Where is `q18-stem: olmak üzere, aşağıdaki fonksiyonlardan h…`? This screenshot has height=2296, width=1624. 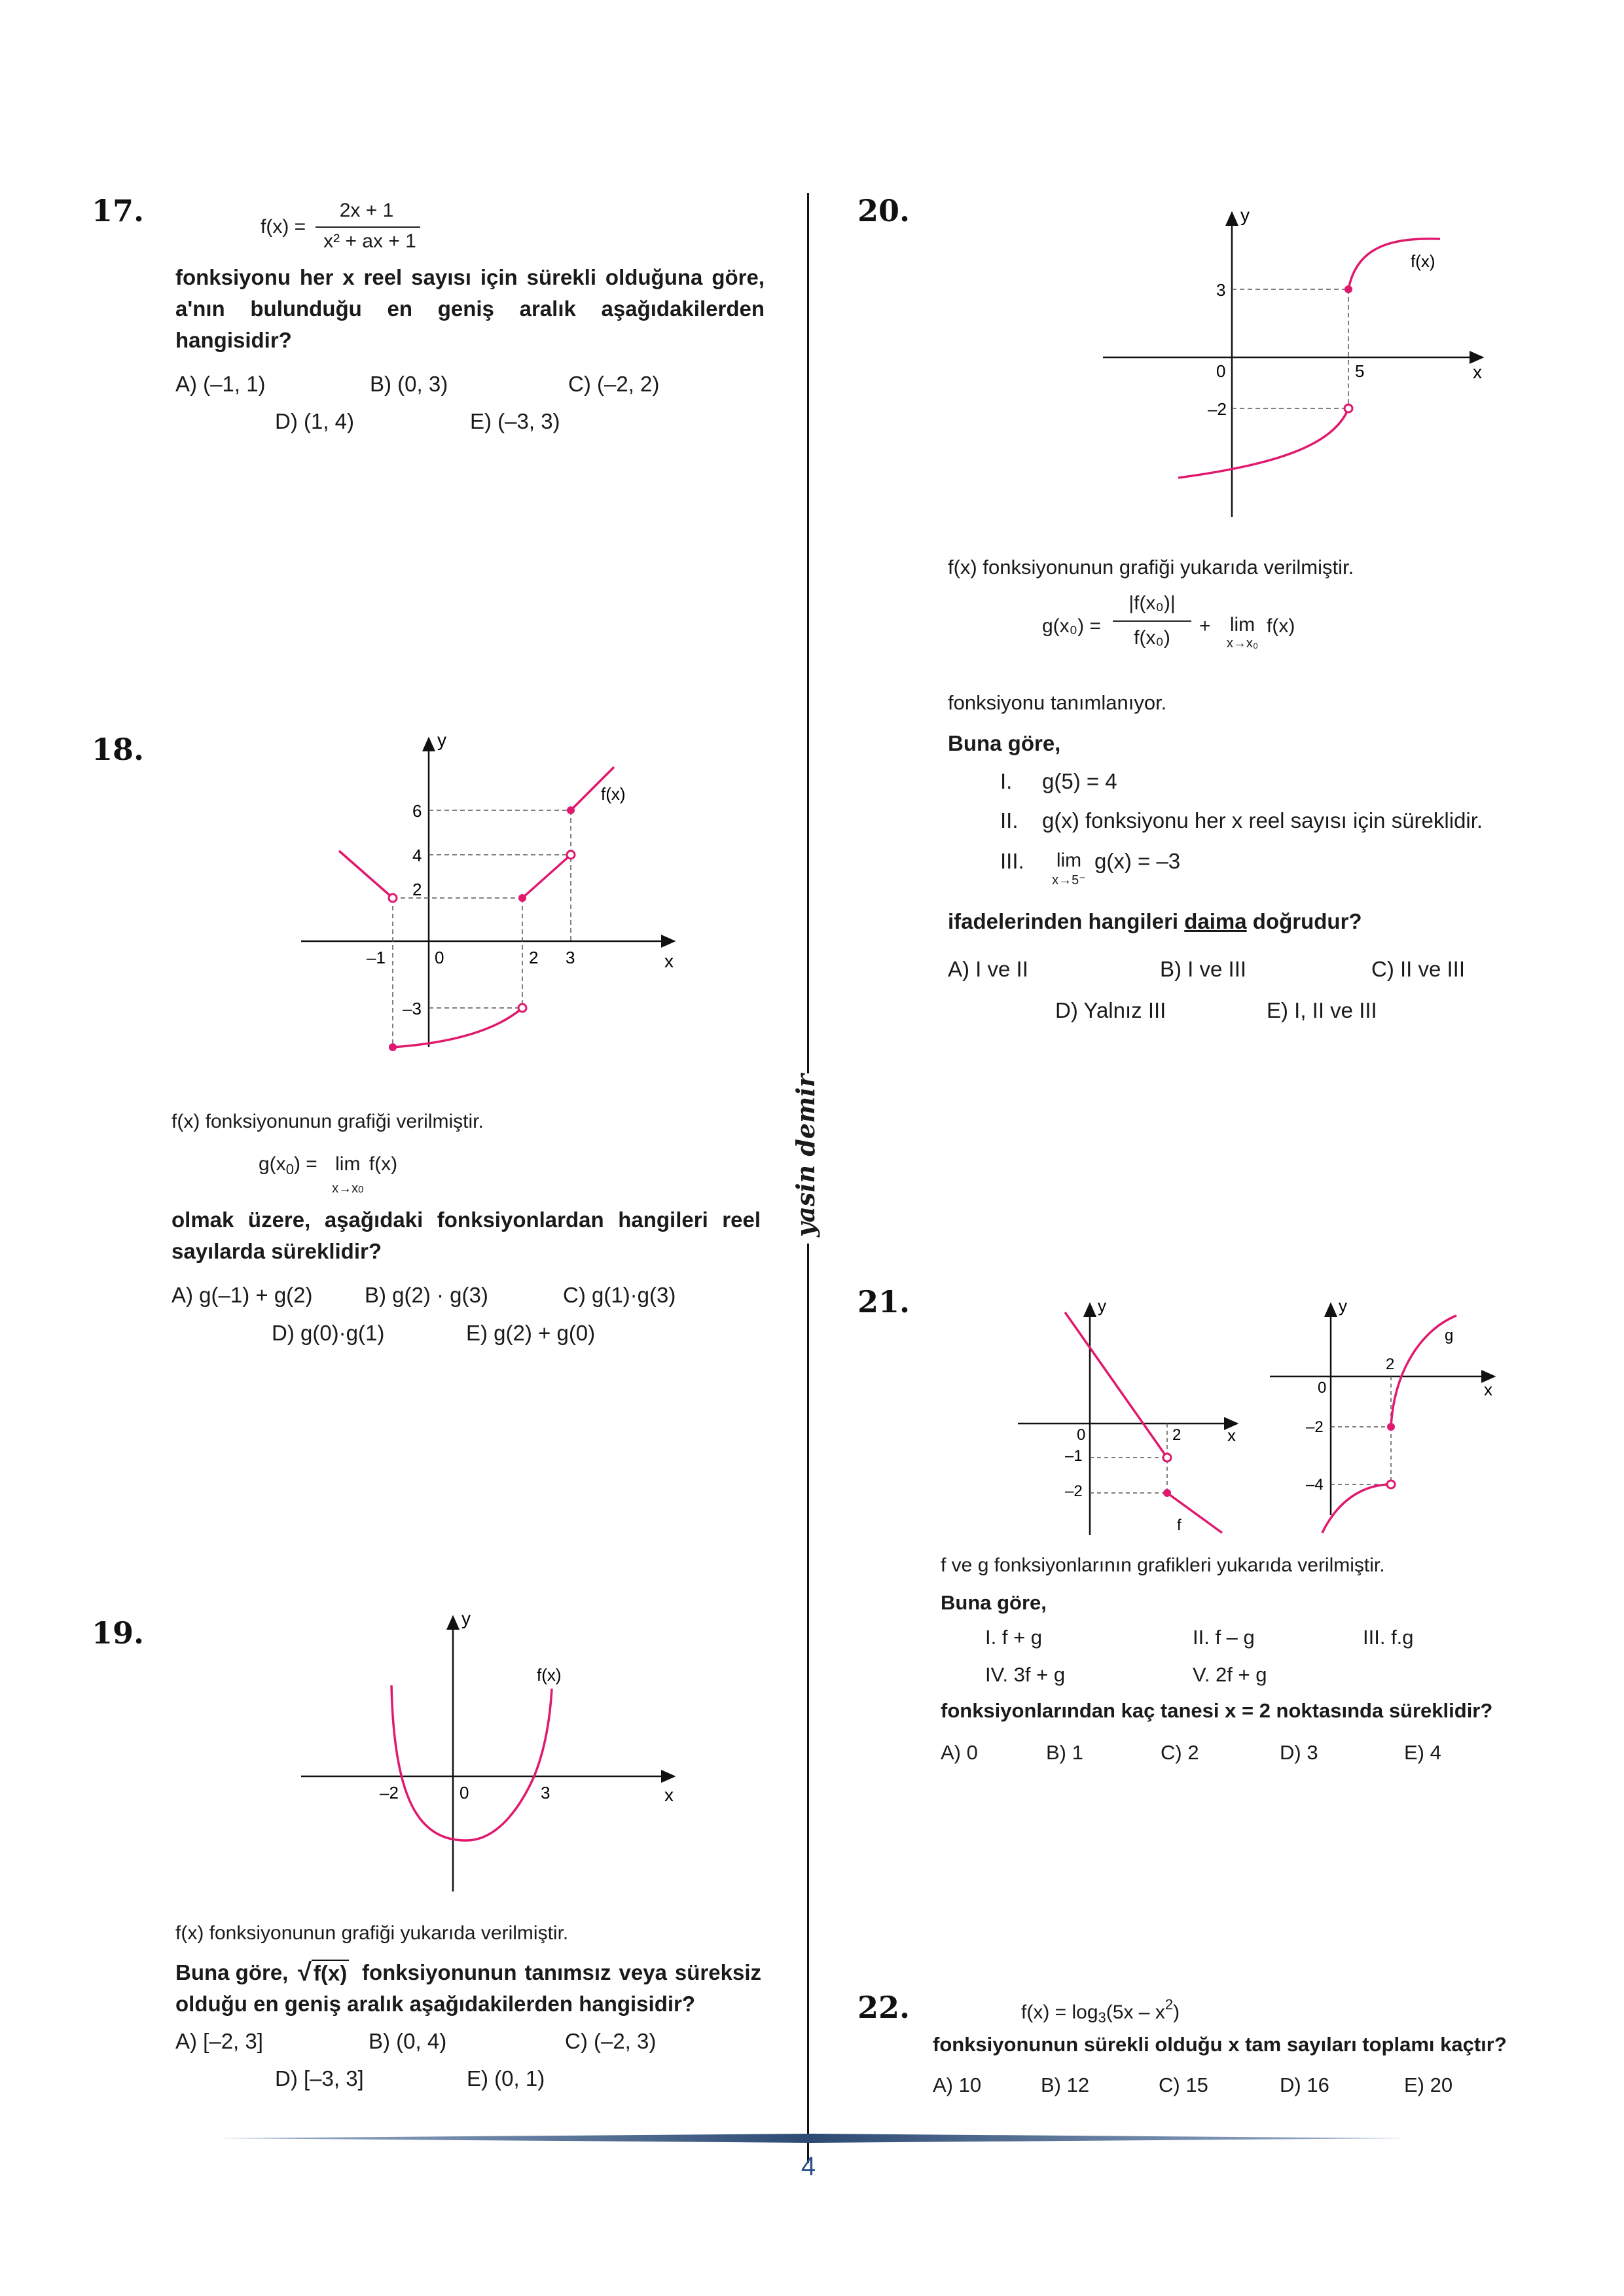
q18-stem: olmak üzere, aşağıdaki fonksiyonlardan h… is located at coordinates (466, 1235).